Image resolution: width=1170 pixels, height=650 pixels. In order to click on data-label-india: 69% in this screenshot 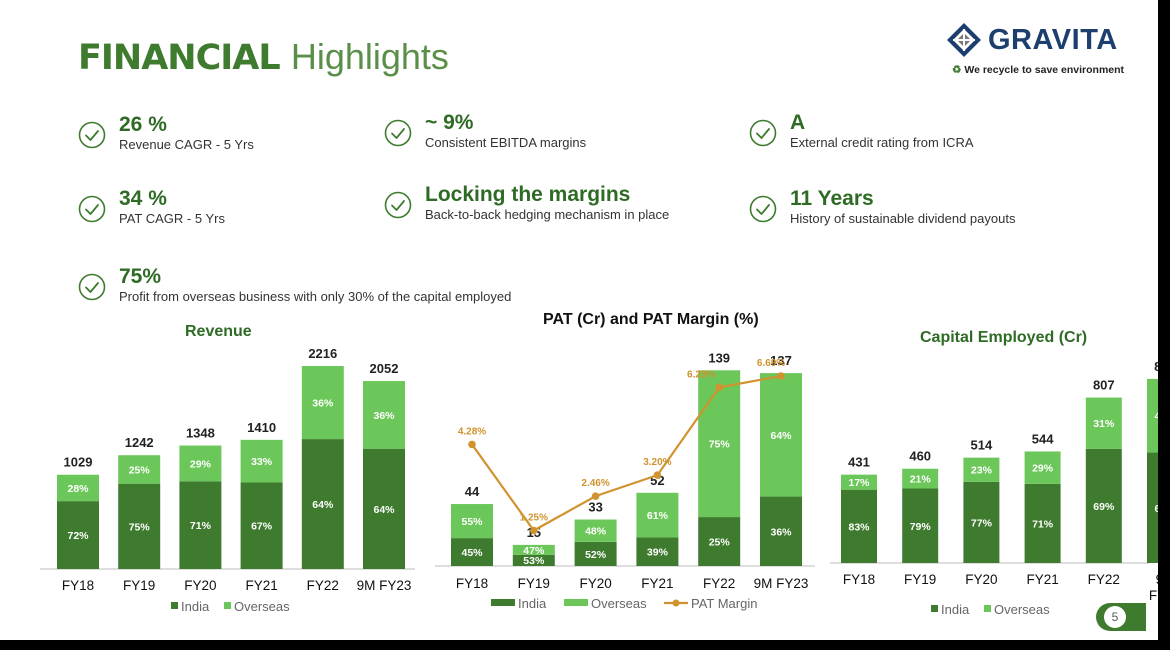, I will do `click(1104, 507)`.